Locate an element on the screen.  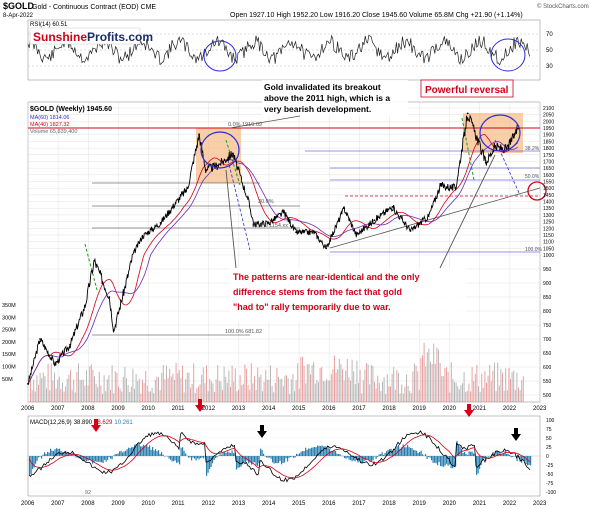
price-tick-label: 650 is located at coordinates (547, 354).